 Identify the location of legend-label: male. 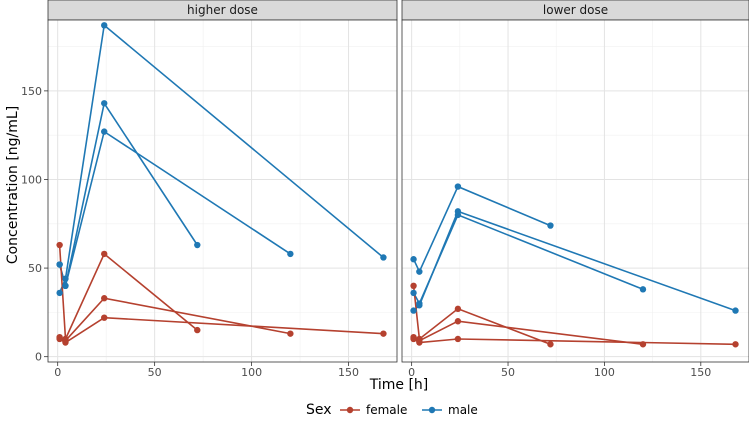
(463, 410).